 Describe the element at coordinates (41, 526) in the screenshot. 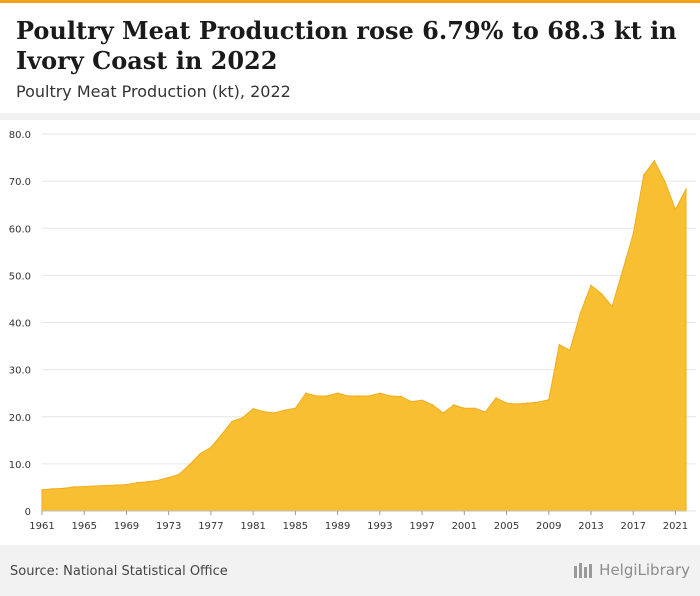

I see `x-tick-label: 1961` at that location.